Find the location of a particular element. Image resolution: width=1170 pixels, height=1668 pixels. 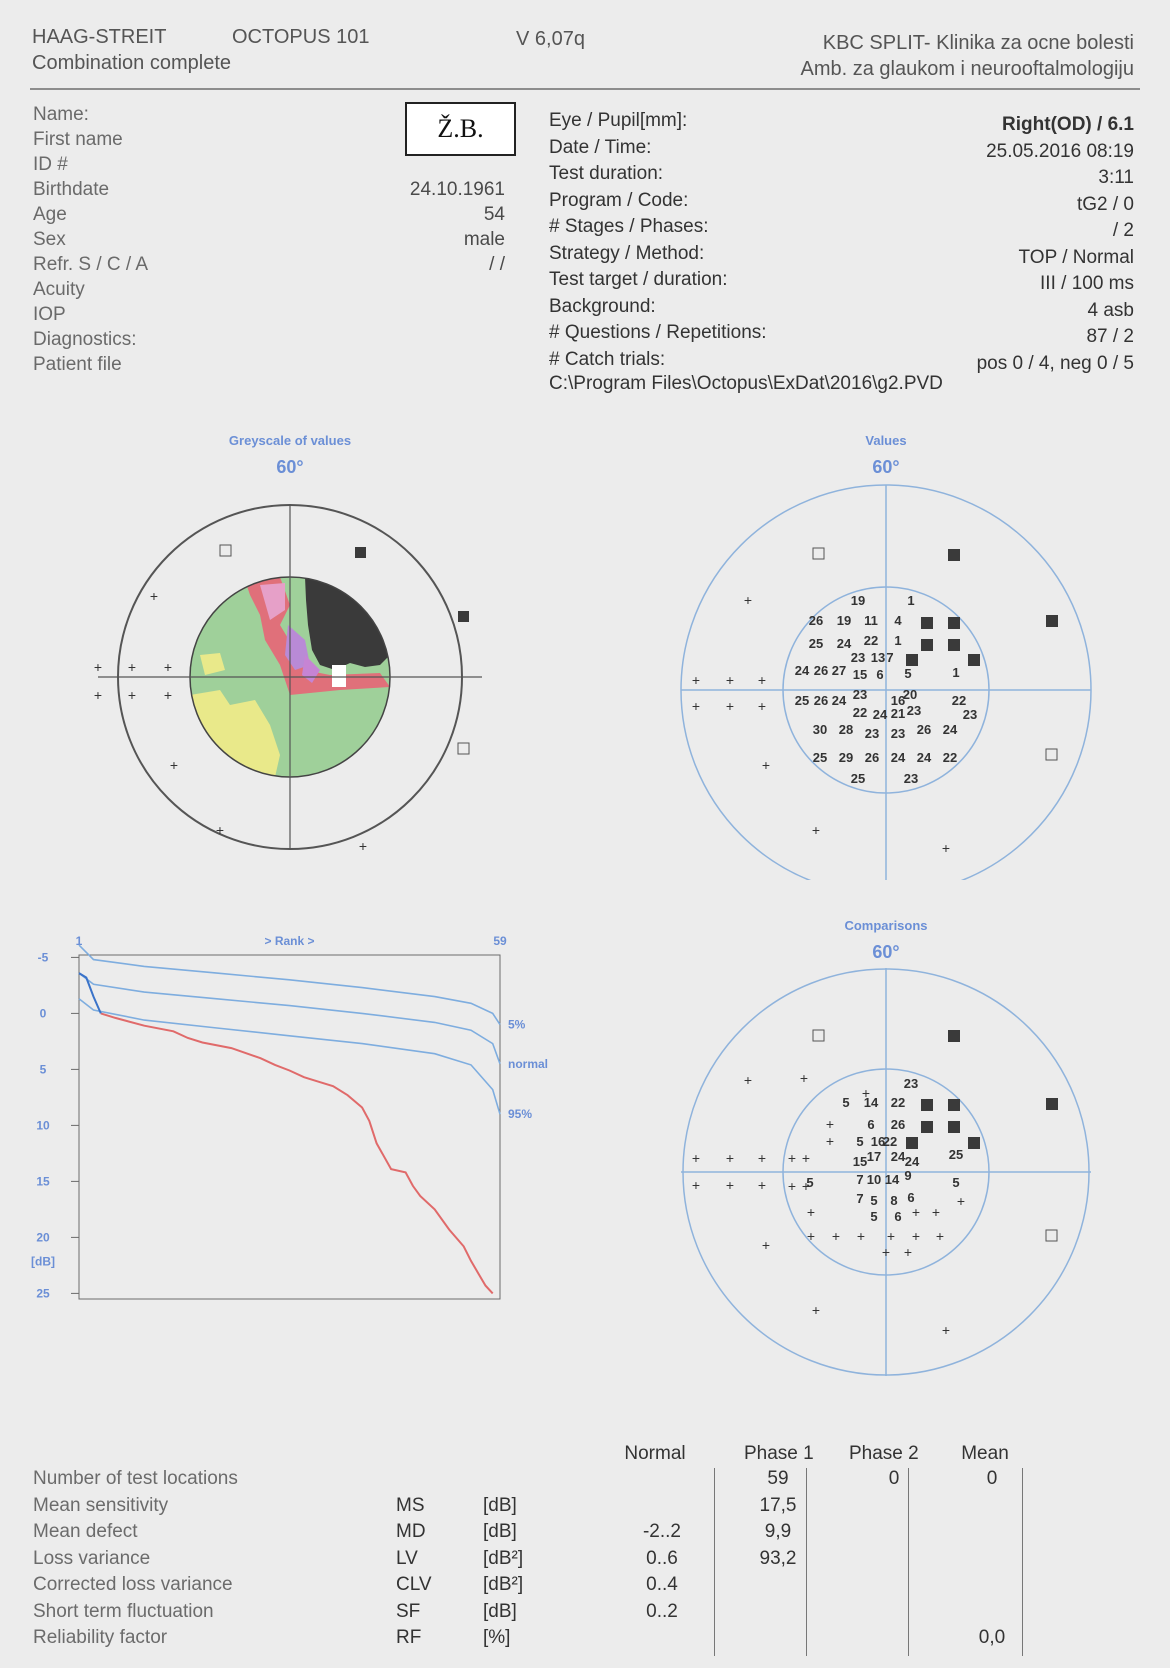

test-param-value: tG2 / 0 is located at coordinates (1105, 204).